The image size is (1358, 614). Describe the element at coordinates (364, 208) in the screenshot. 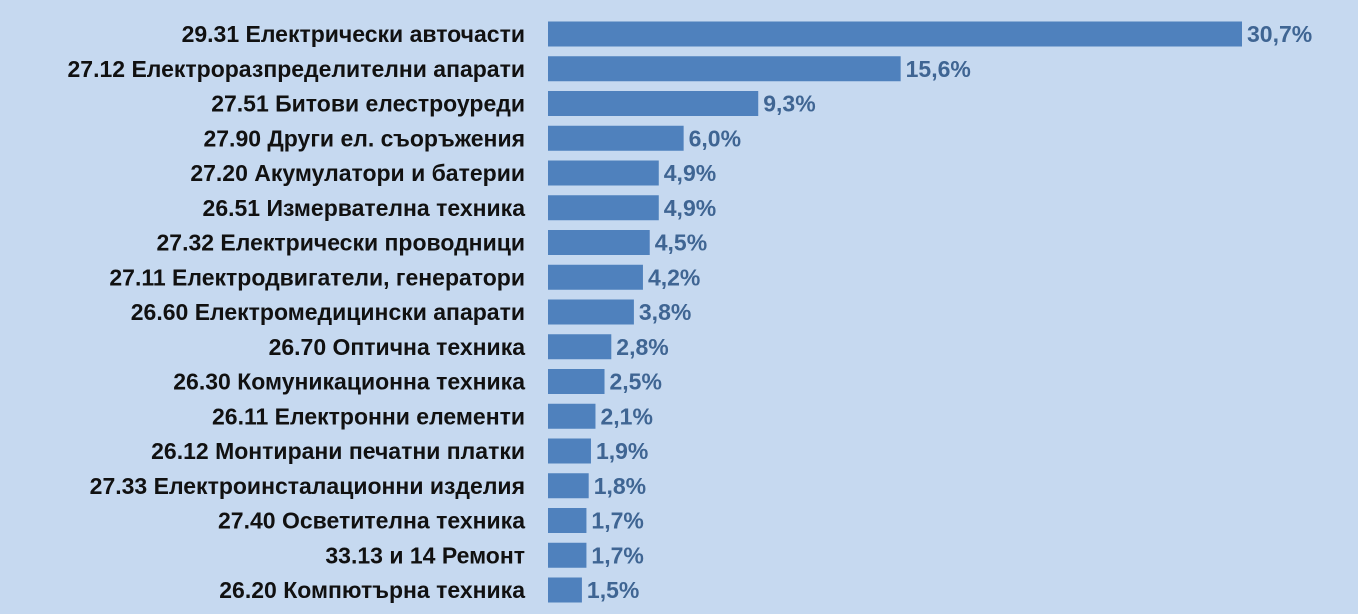

I see `category-label: 26.51 Измервателна техника` at that location.